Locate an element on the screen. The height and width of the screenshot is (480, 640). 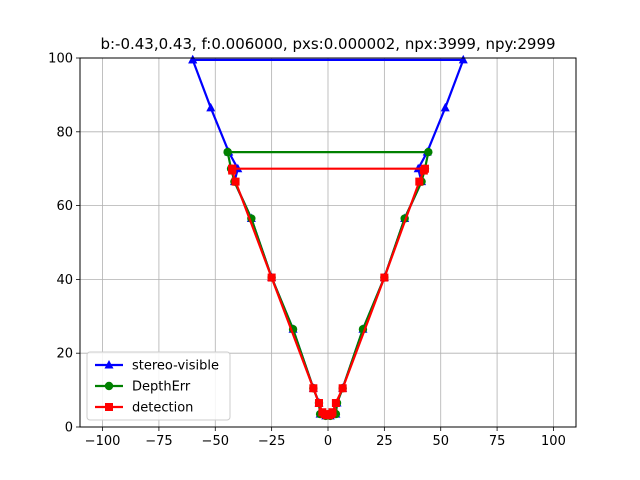
y-tick-label: 60 is located at coordinates (64, 206).